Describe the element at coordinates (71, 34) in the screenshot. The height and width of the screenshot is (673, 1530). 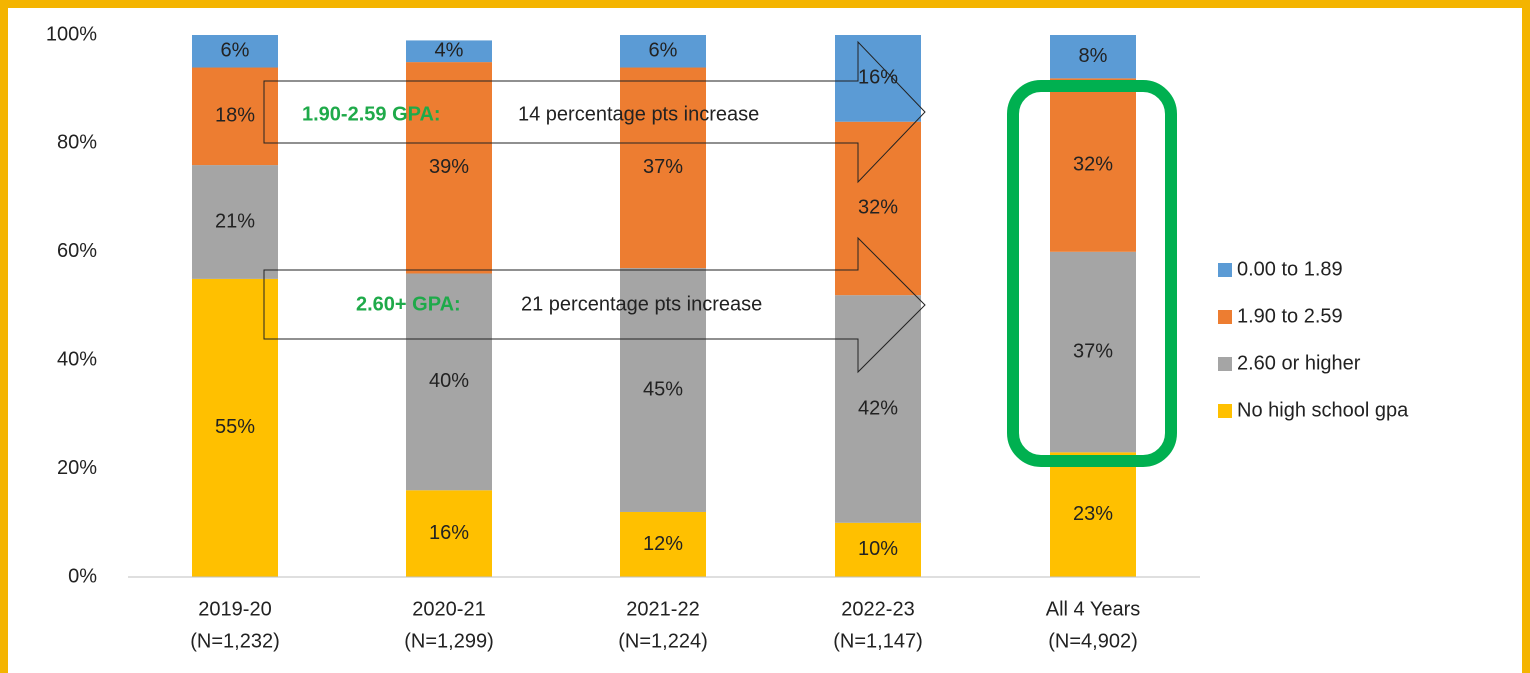
I see `y-tick-label: 100%` at that location.